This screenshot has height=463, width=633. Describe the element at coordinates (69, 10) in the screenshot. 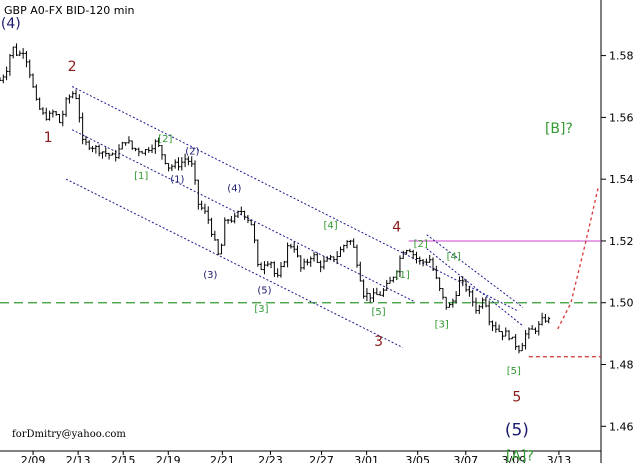

I see `chart-title: GBP A0-FX BID-120 min` at that location.